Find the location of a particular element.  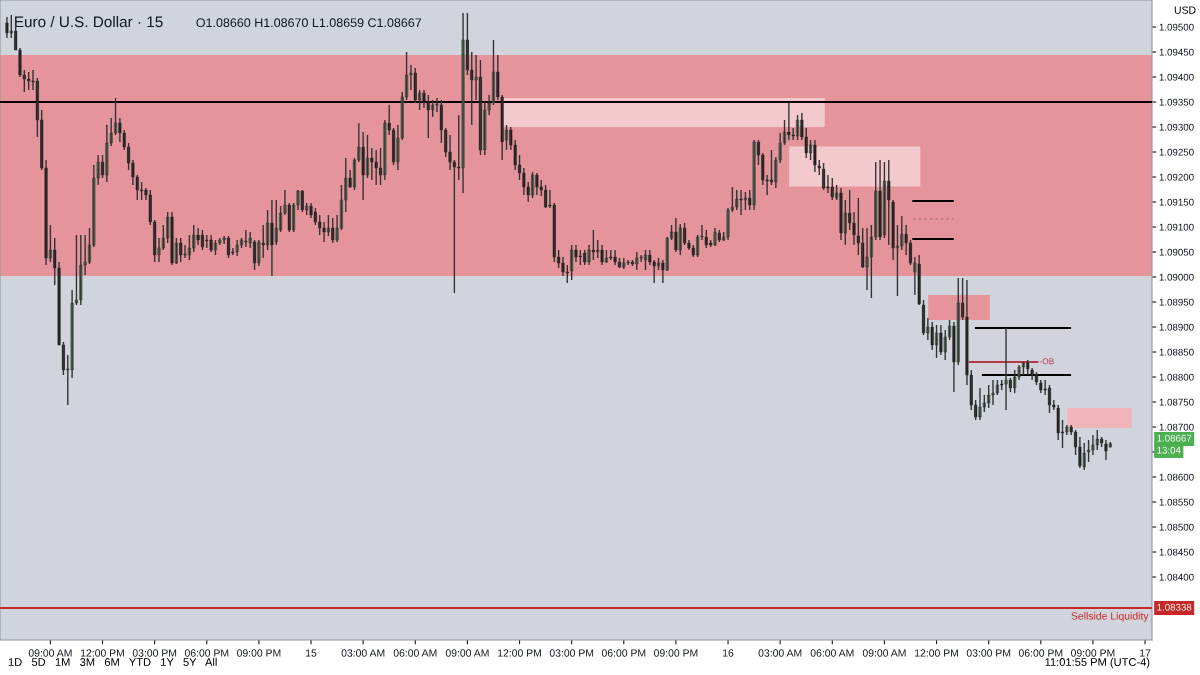

text: USD is located at coordinates (1185, 10).